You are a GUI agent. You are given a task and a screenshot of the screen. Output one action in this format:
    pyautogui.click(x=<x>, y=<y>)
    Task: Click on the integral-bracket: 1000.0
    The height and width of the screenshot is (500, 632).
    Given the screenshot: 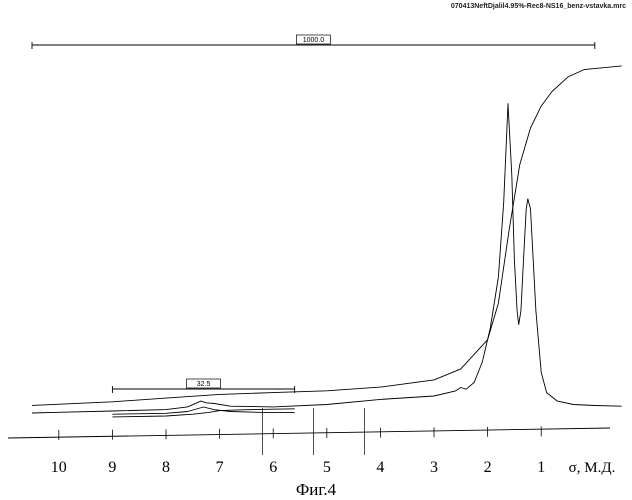 What is the action you would take?
    pyautogui.click(x=313, y=42)
    